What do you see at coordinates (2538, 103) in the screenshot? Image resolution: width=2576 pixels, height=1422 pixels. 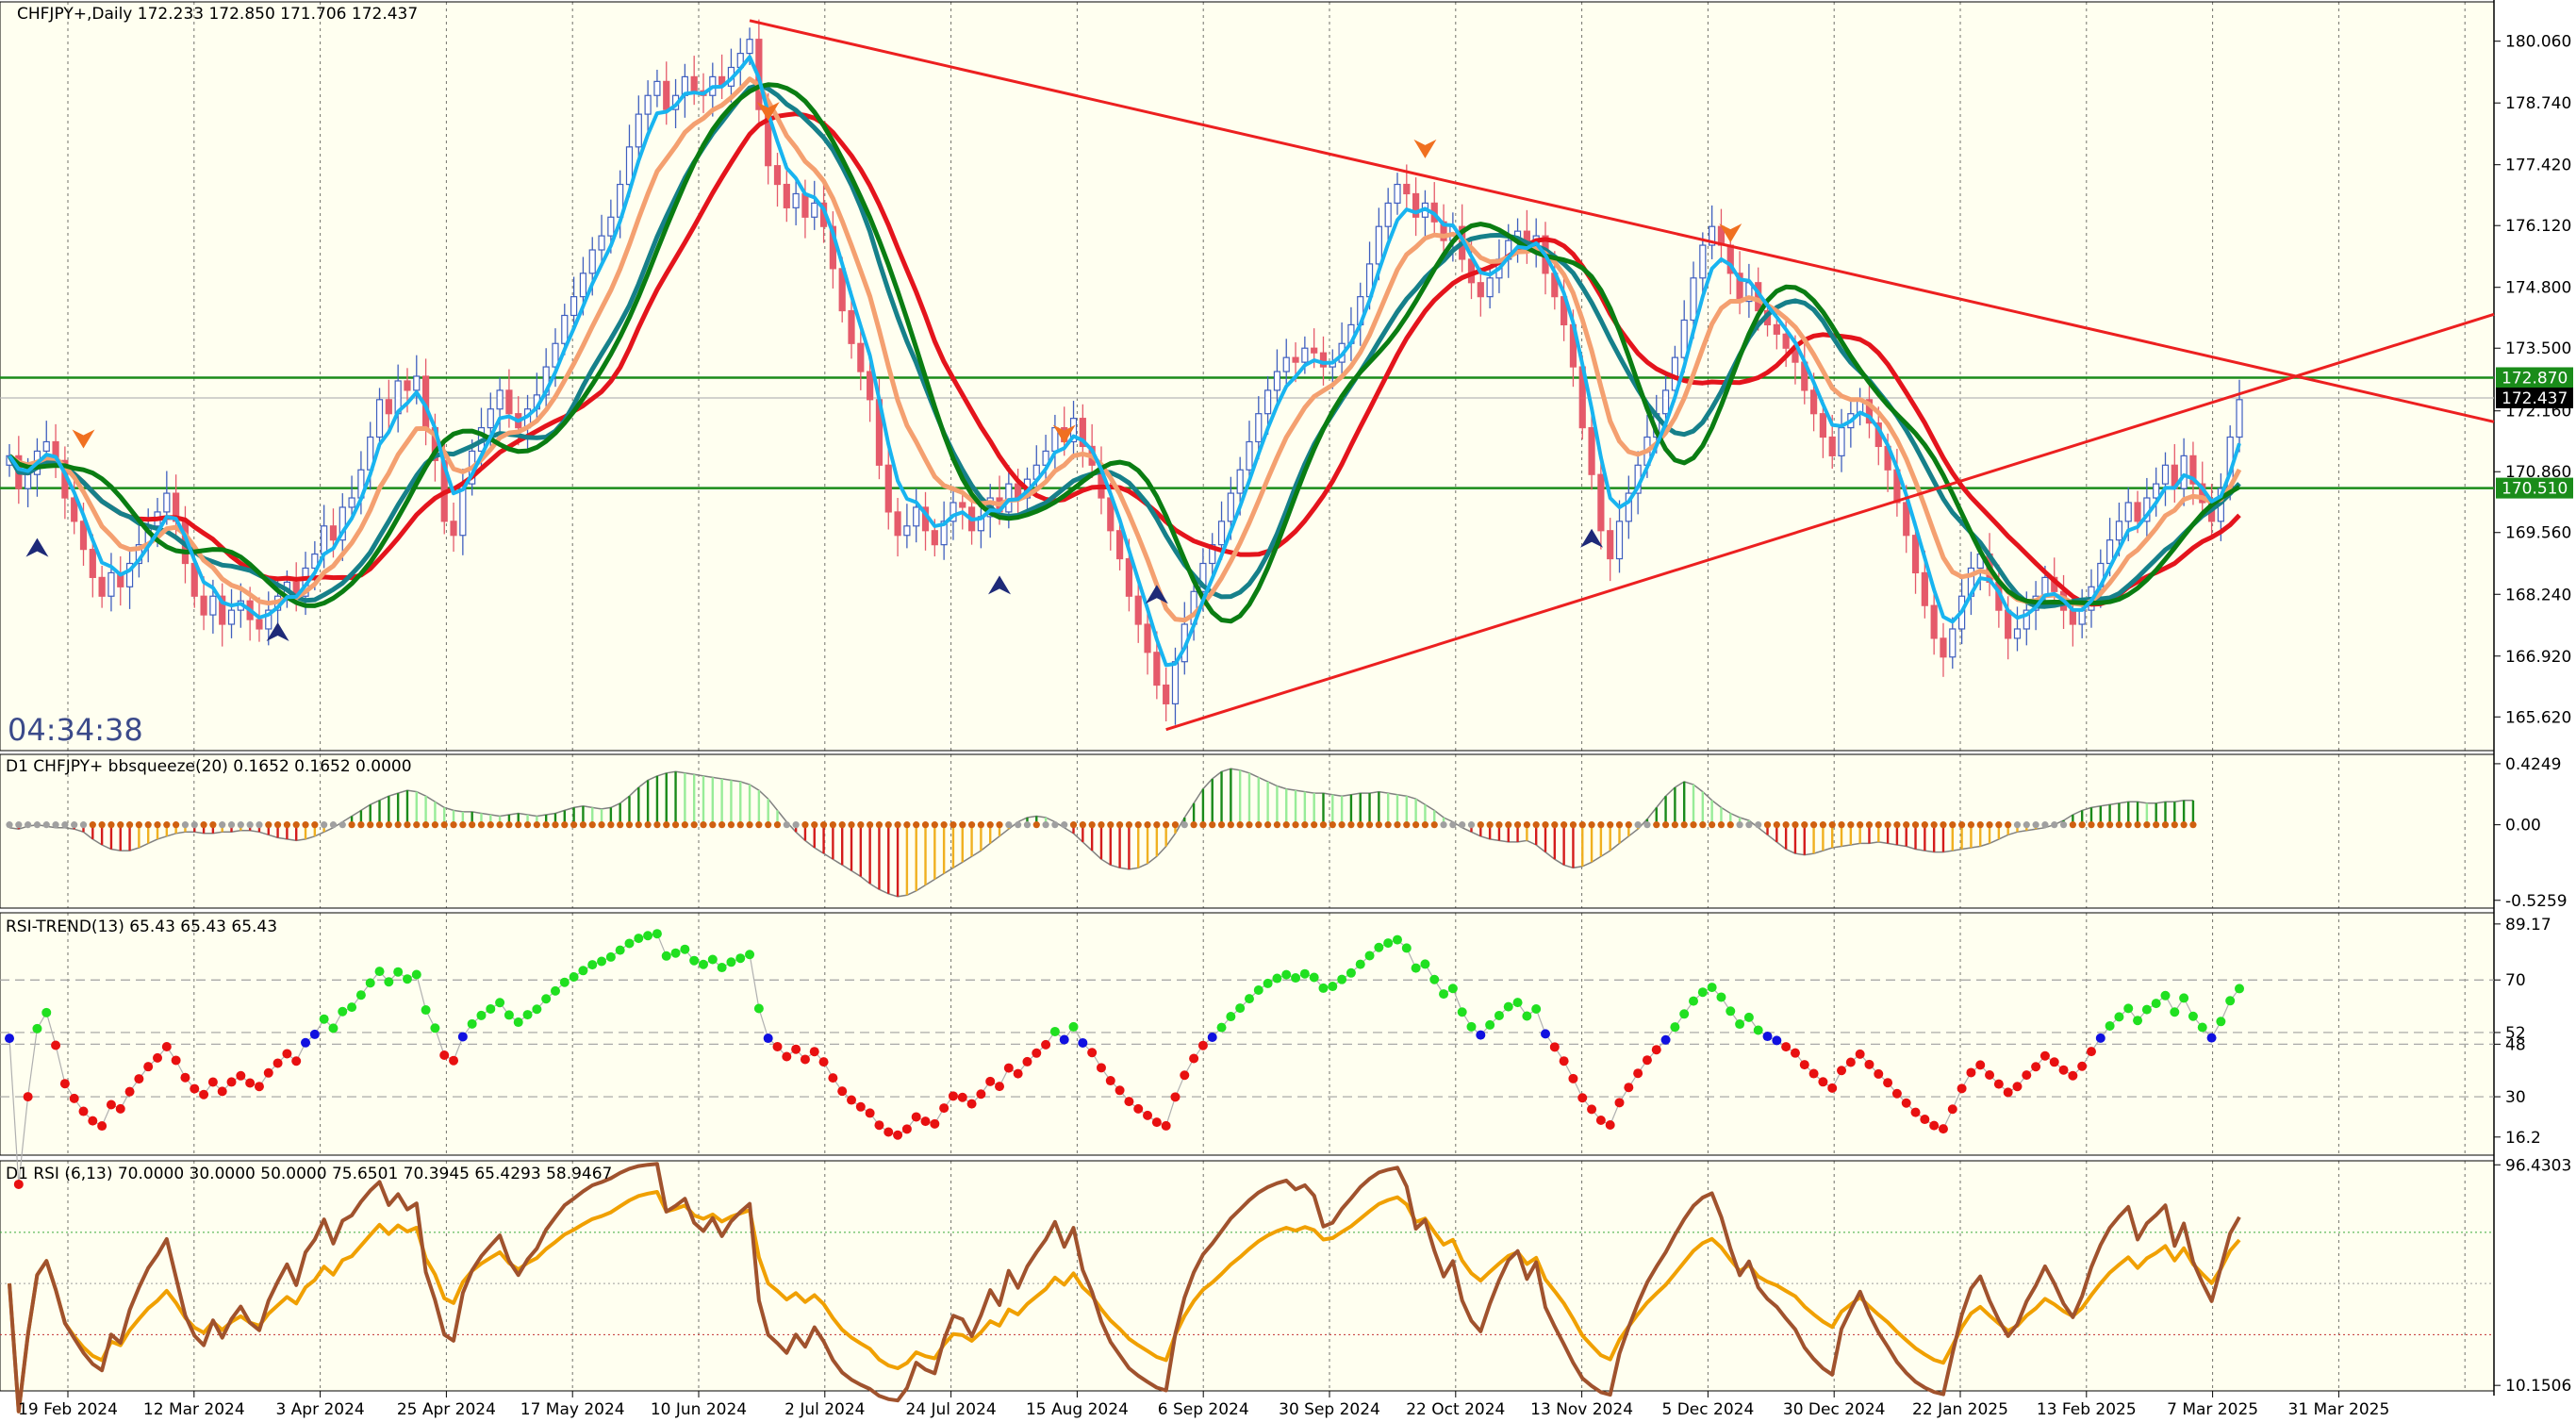 I see `price-tick-label: 178.740` at bounding box center [2538, 103].